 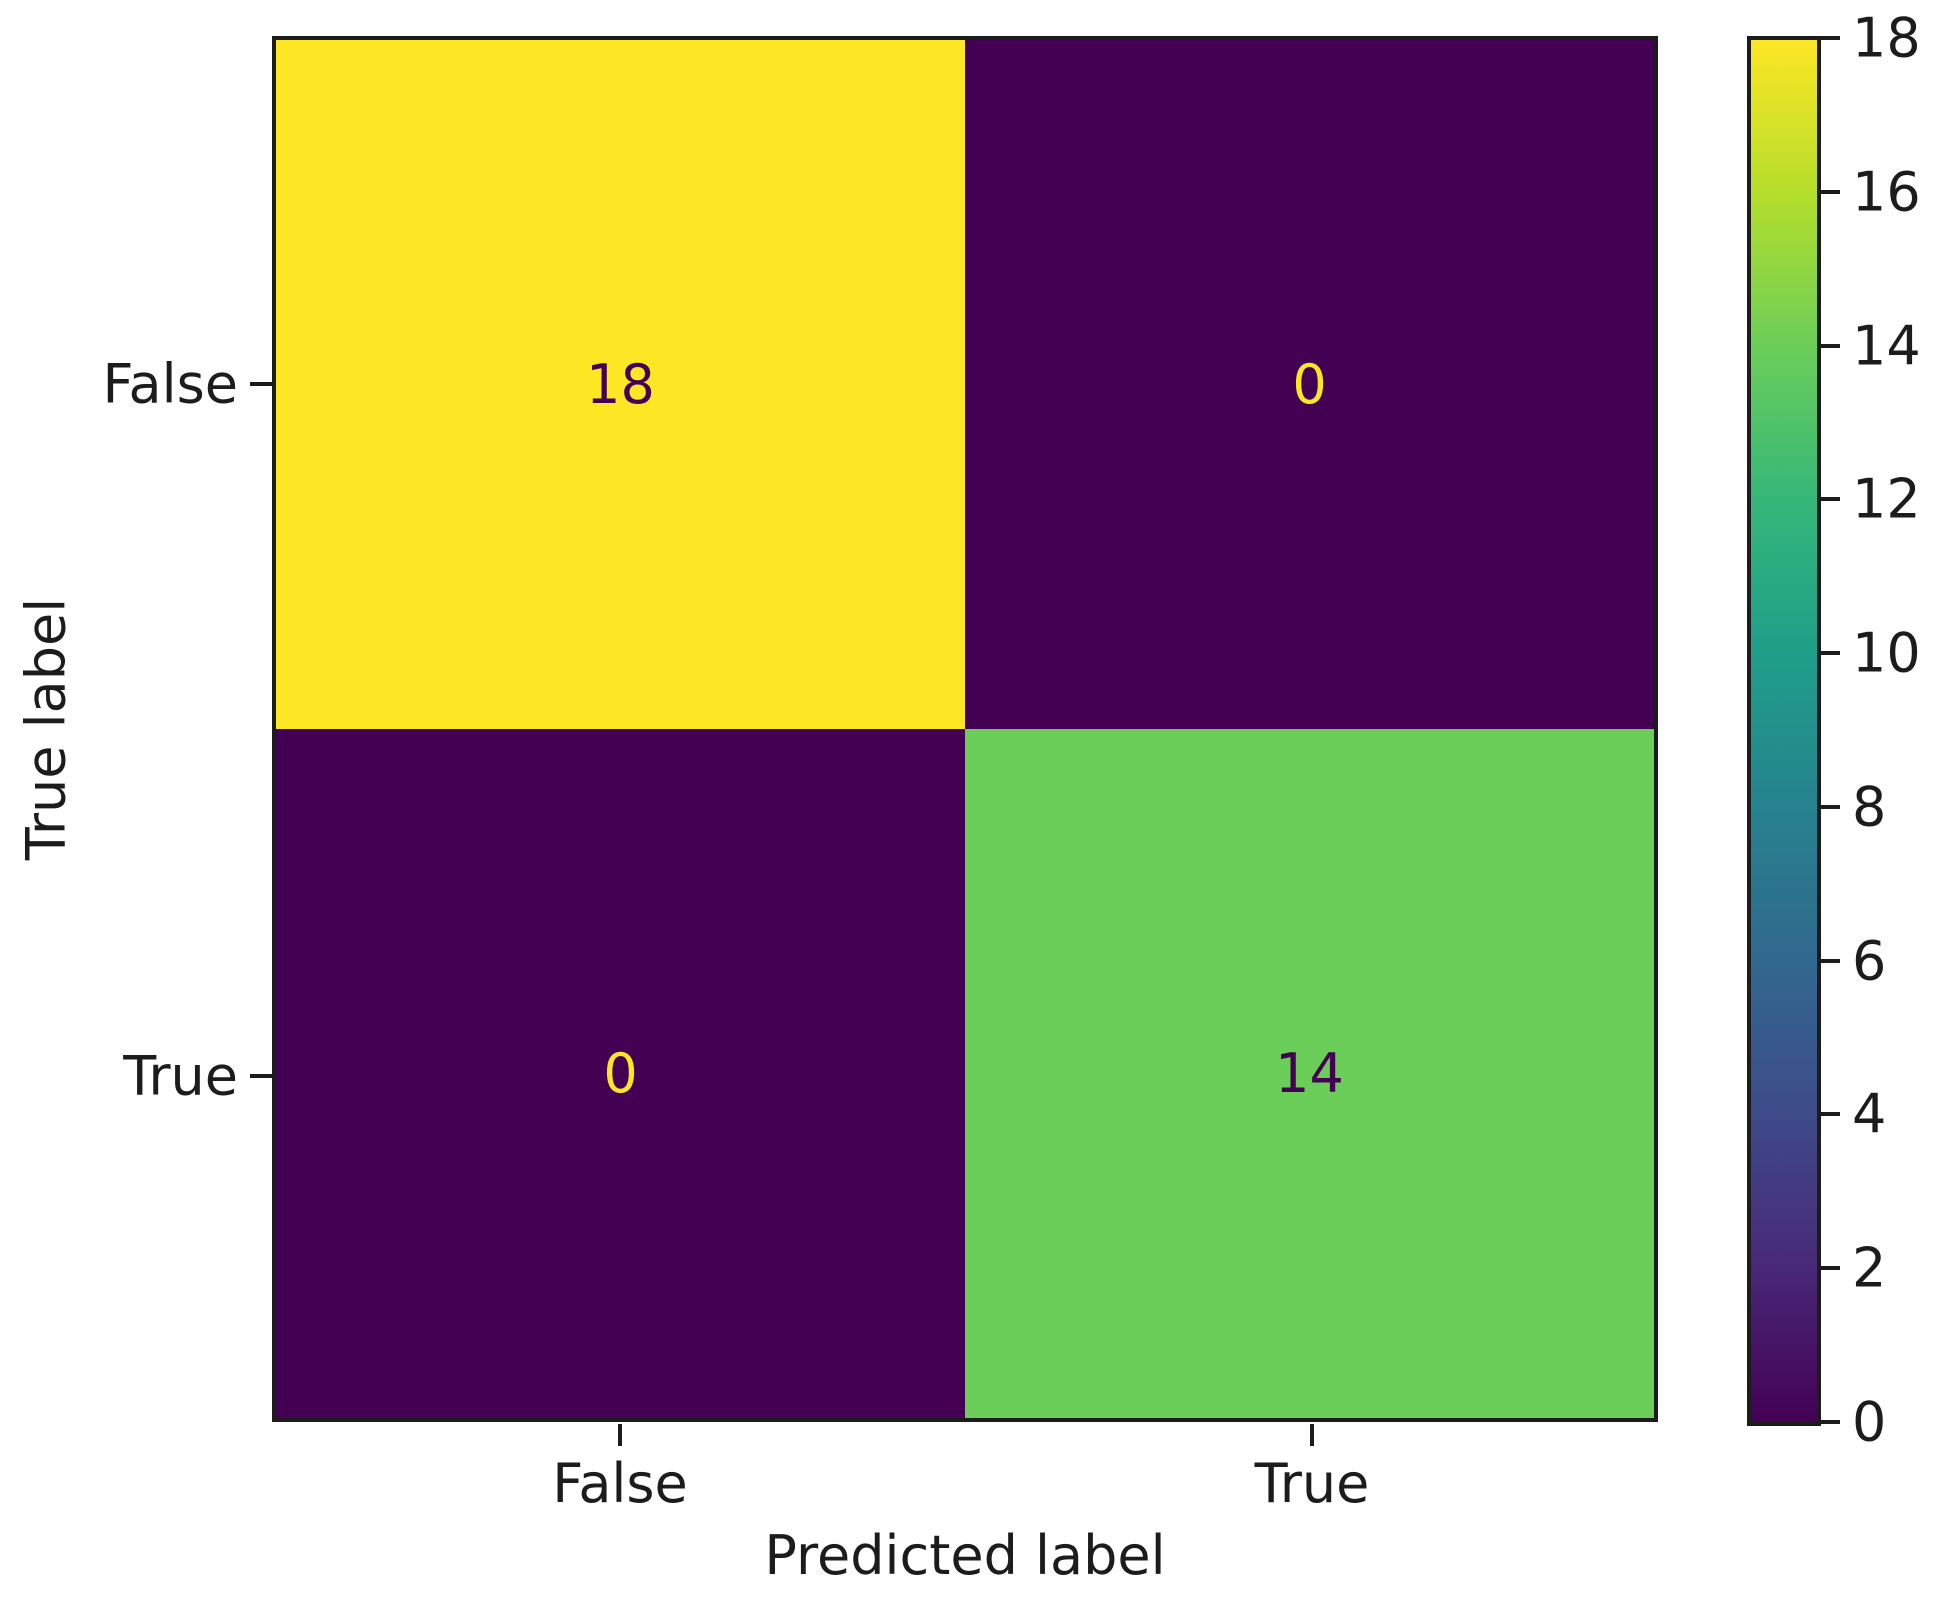 I want to click on colorbar-tick-label-14: 14, so click(x=1886, y=346).